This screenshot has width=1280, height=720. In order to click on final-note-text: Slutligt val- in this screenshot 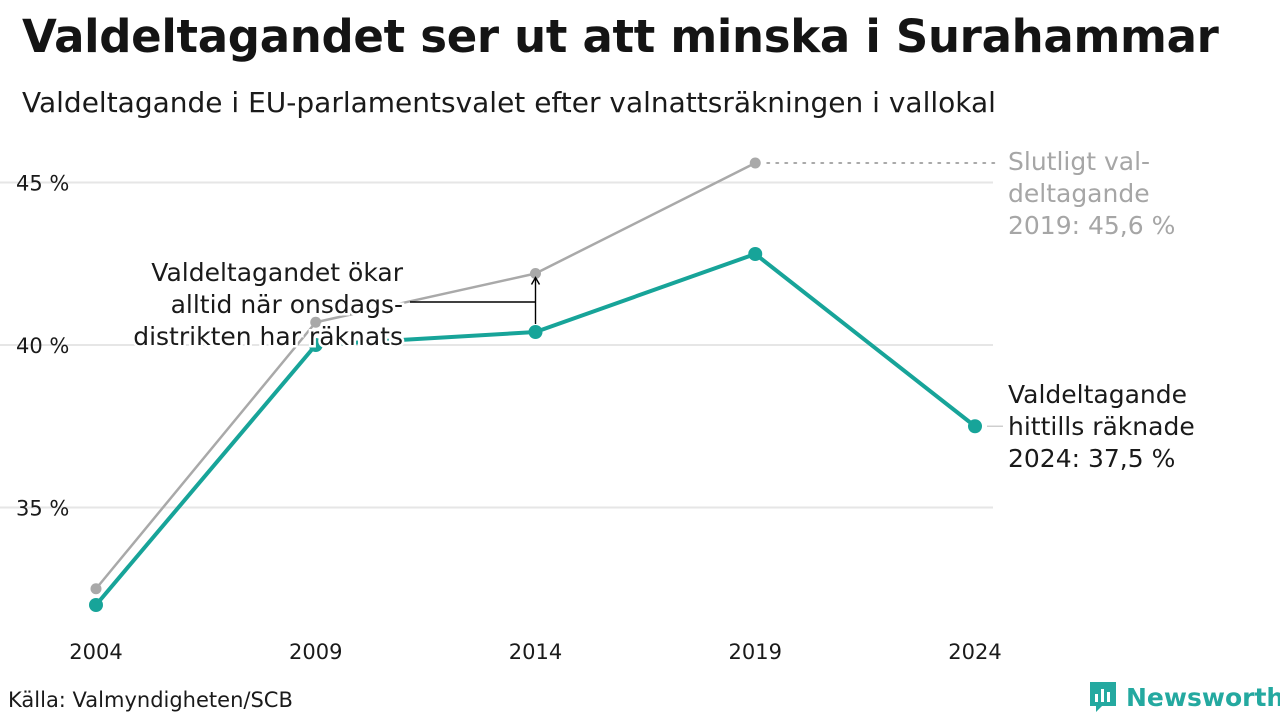, I will do `click(1079, 161)`.